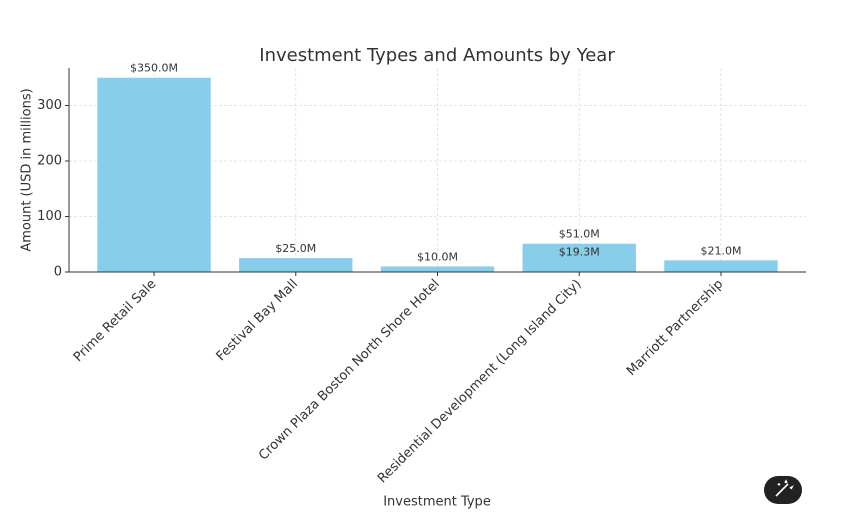 The height and width of the screenshot is (522, 867). Describe the element at coordinates (49, 216) in the screenshot. I see `y-tick-label: 100` at that location.